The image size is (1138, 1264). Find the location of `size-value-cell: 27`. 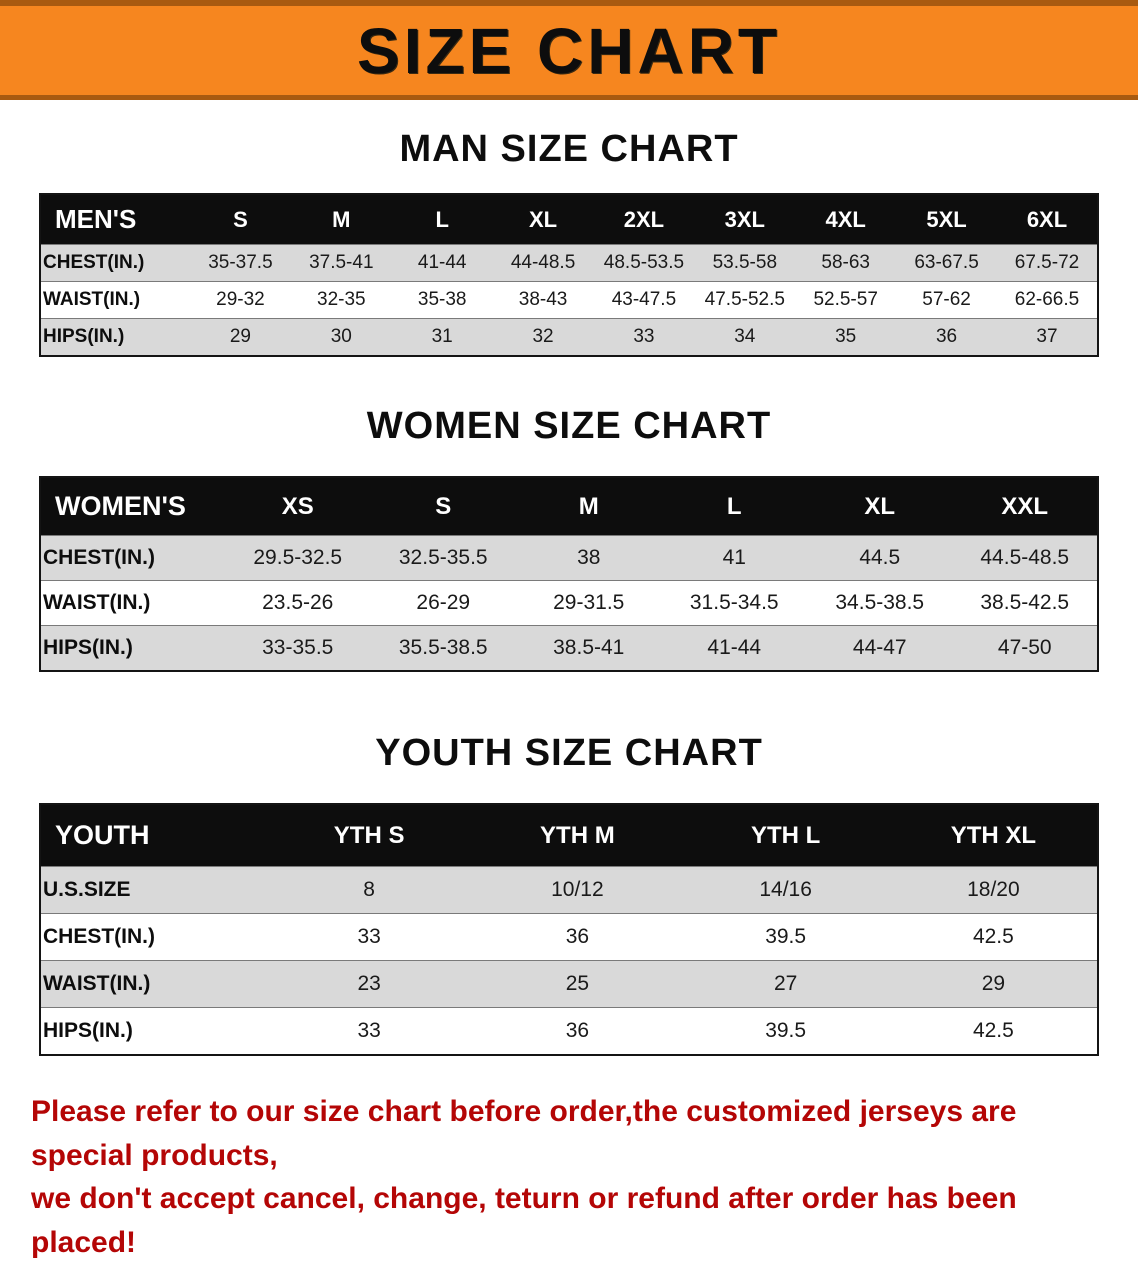

size-value-cell: 27 is located at coordinates (785, 983).